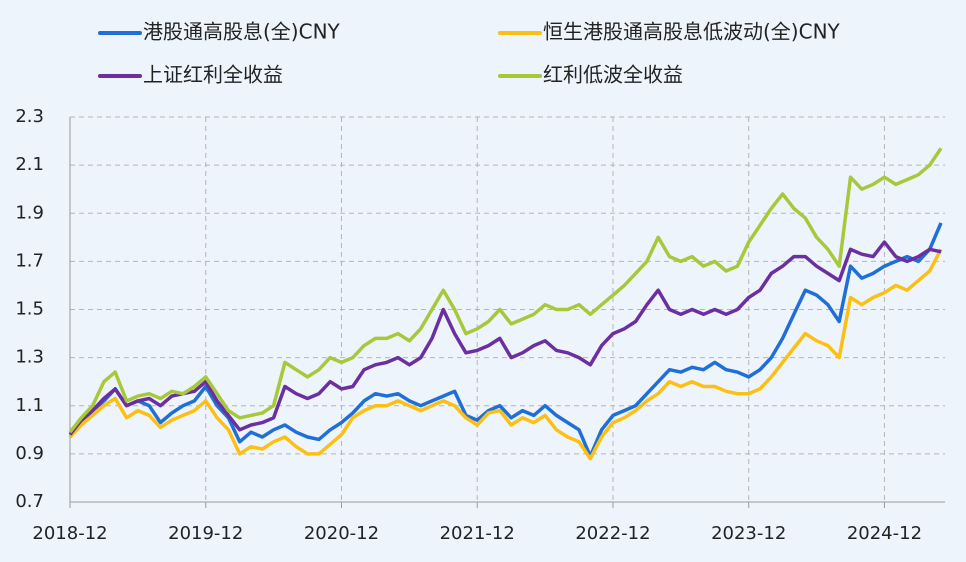  Describe the element at coordinates (29, 357) in the screenshot. I see `y-tick-label: 1.3` at that location.